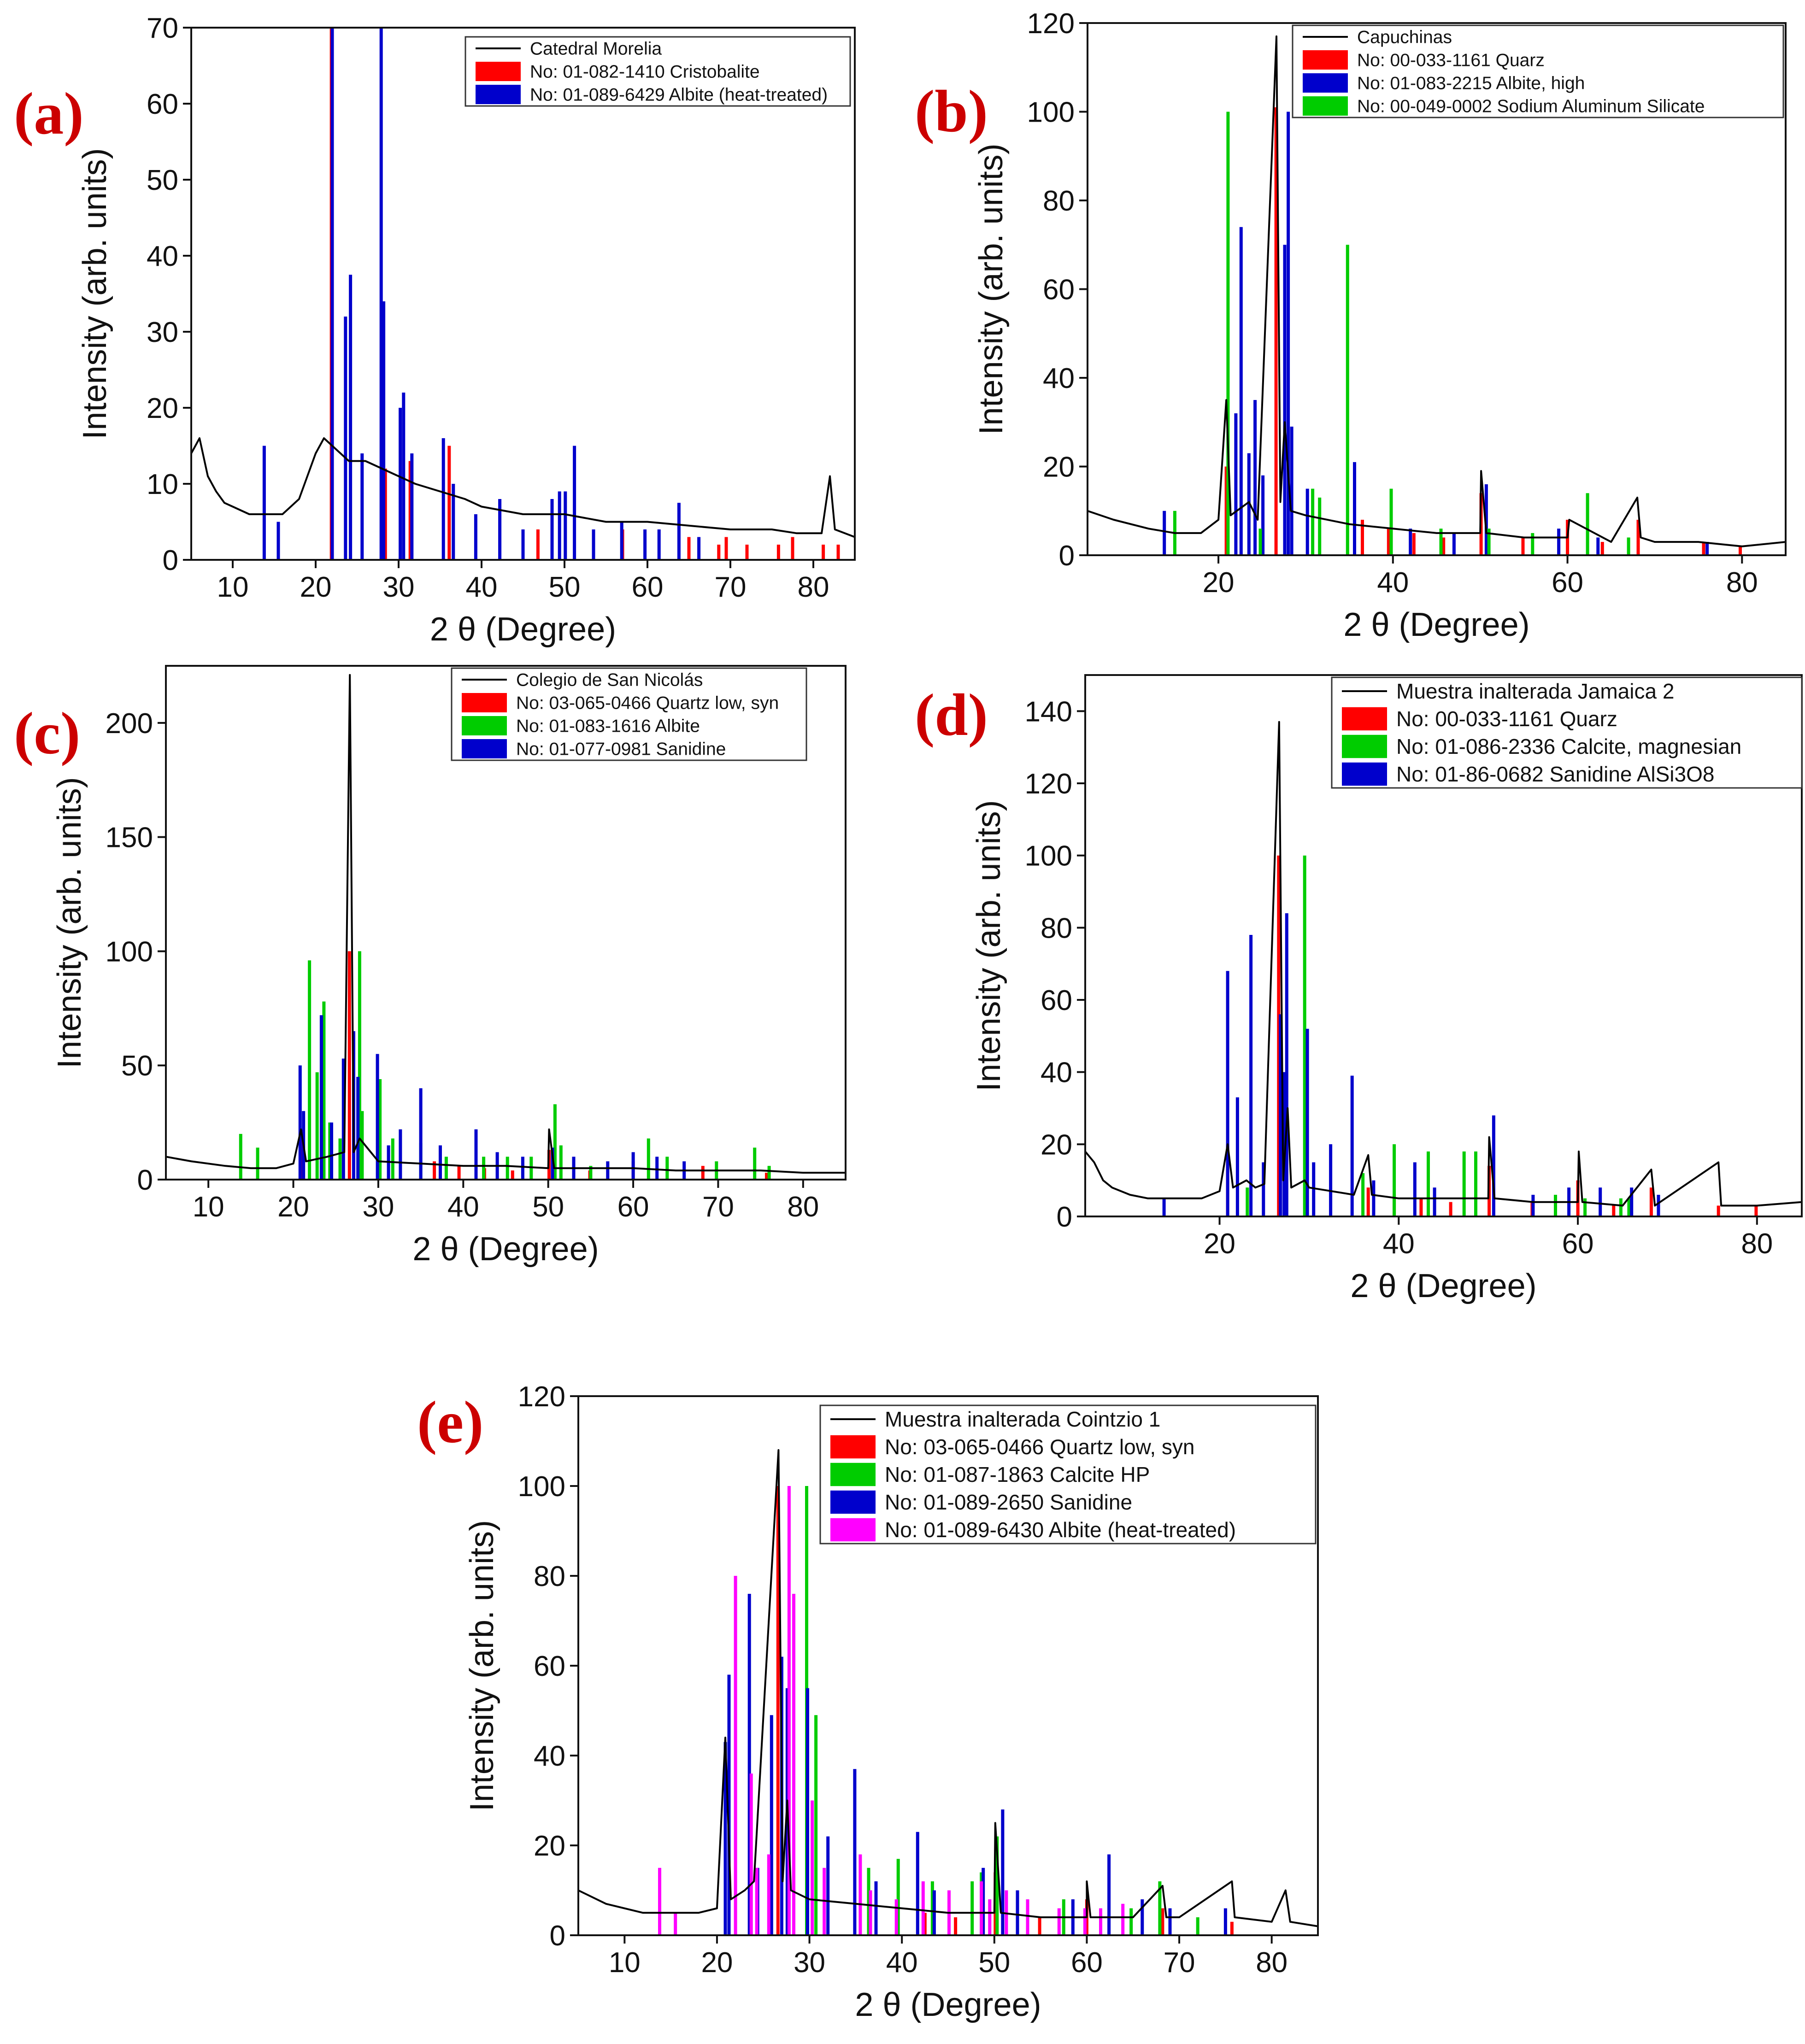 This screenshot has width=1805, height=2044. I want to click on legend-label: No: 01-089-6429 Albite (heat-treated), so click(679, 95).